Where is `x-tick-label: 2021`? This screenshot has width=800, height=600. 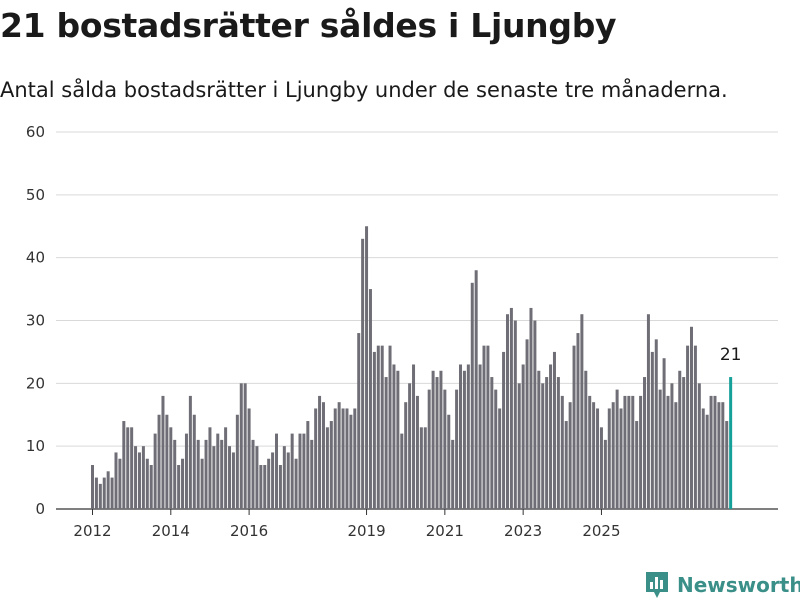 x-tick-label: 2021 is located at coordinates (445, 531).